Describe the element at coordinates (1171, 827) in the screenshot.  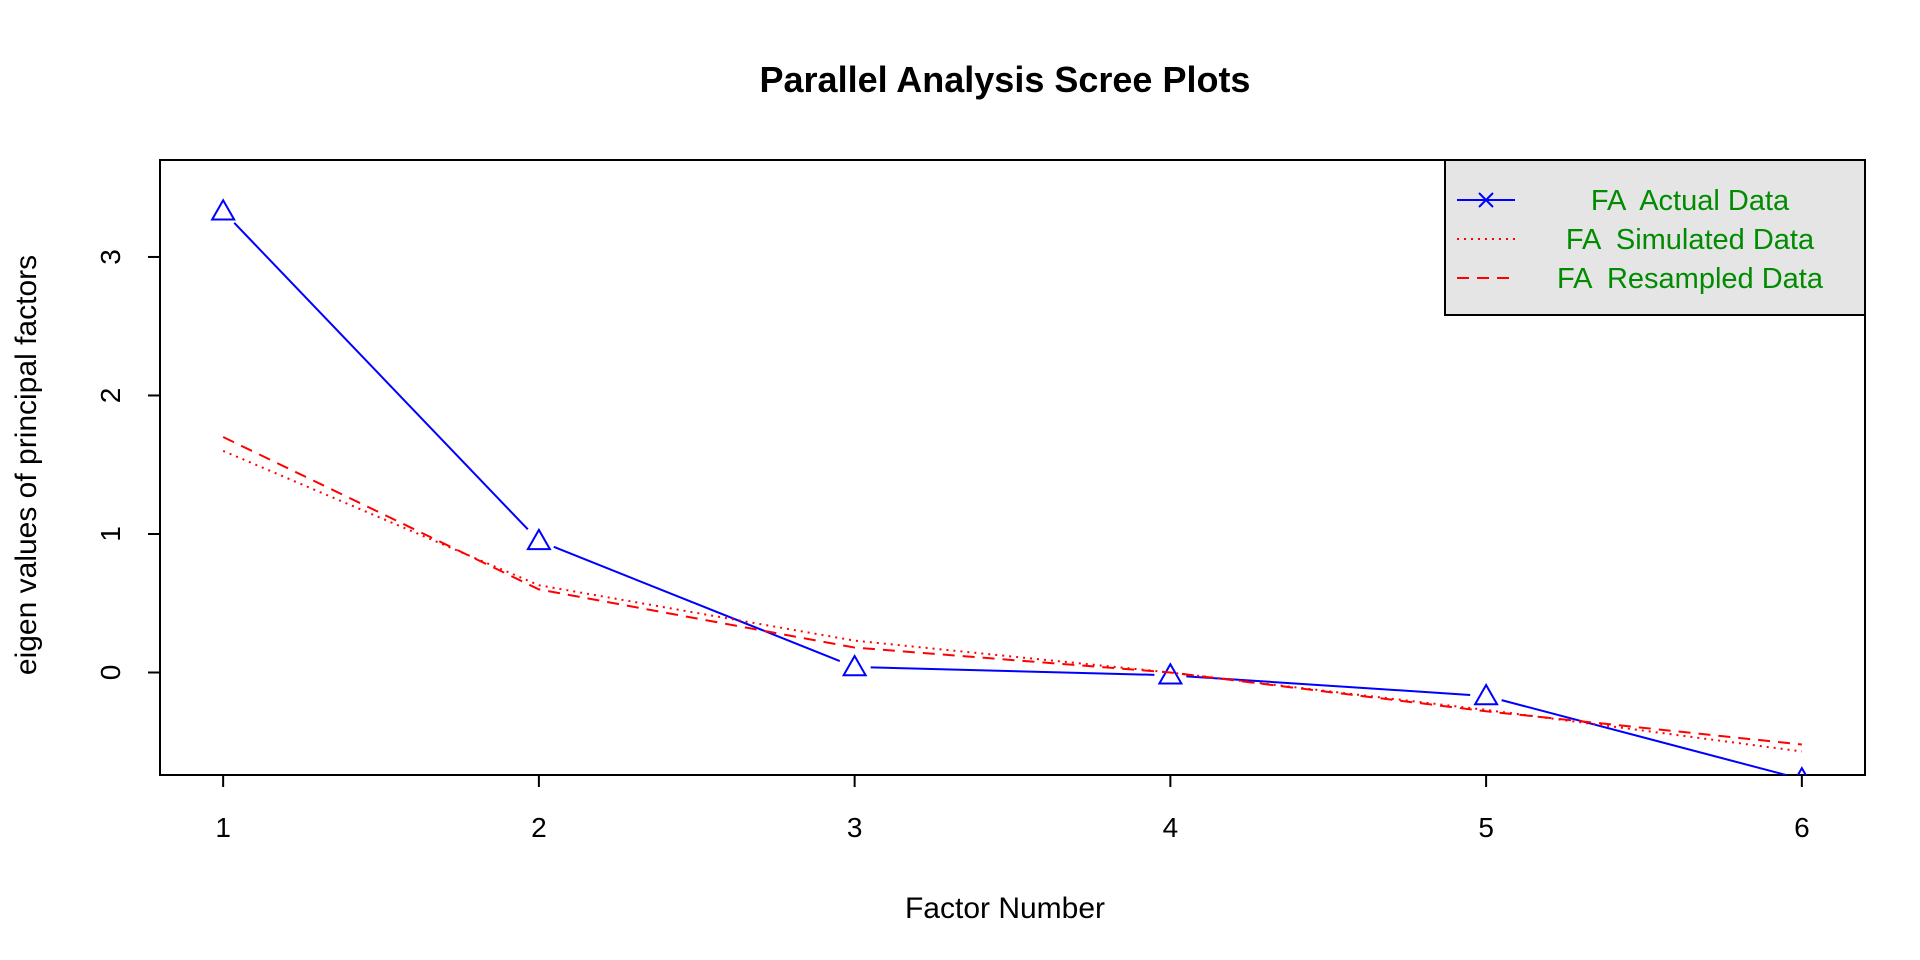
I see `x-tick-label: 4` at that location.